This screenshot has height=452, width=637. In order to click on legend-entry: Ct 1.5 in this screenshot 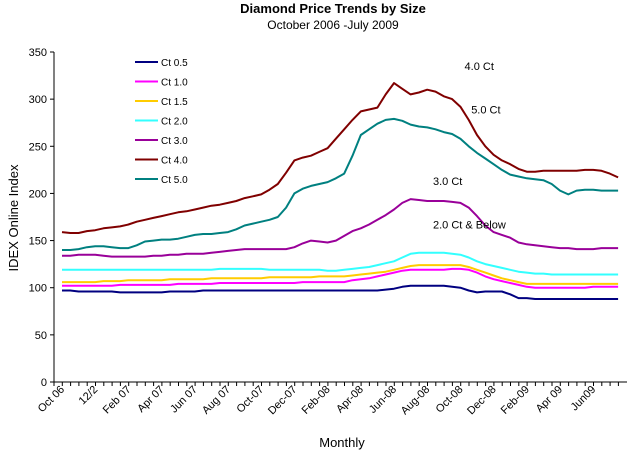, I will do `click(174, 102)`.